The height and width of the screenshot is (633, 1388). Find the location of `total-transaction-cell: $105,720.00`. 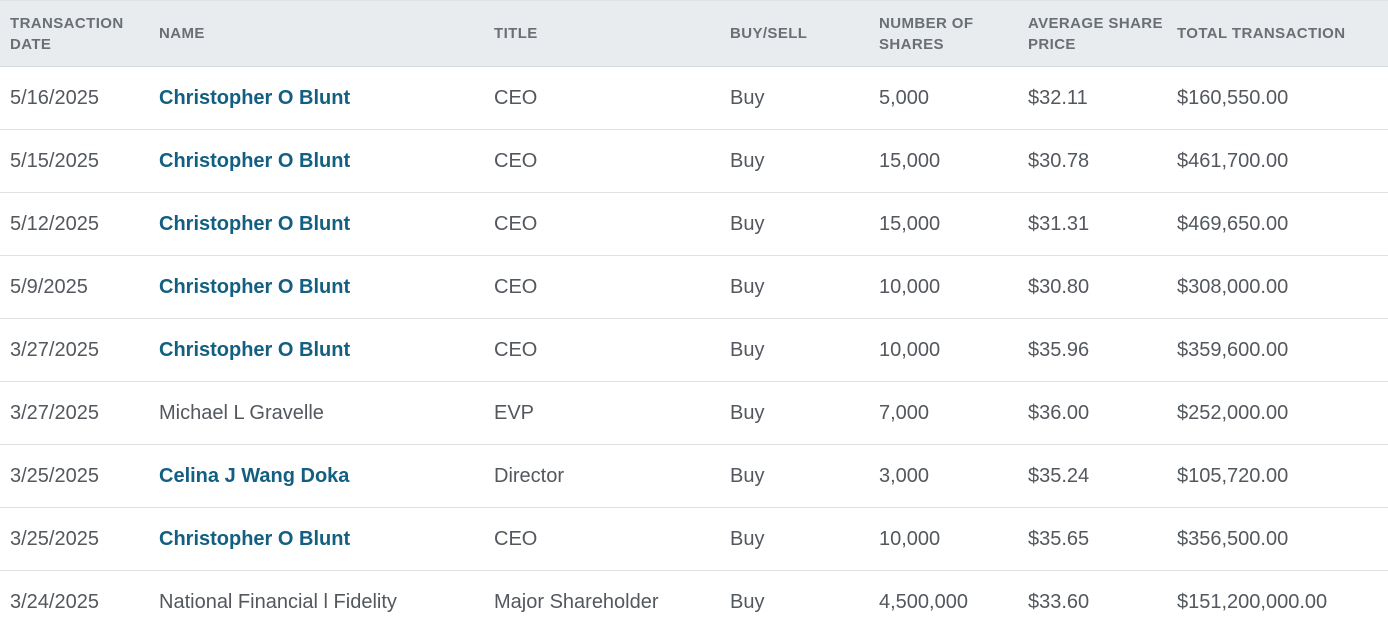

total-transaction-cell: $105,720.00 is located at coordinates (1277, 476).